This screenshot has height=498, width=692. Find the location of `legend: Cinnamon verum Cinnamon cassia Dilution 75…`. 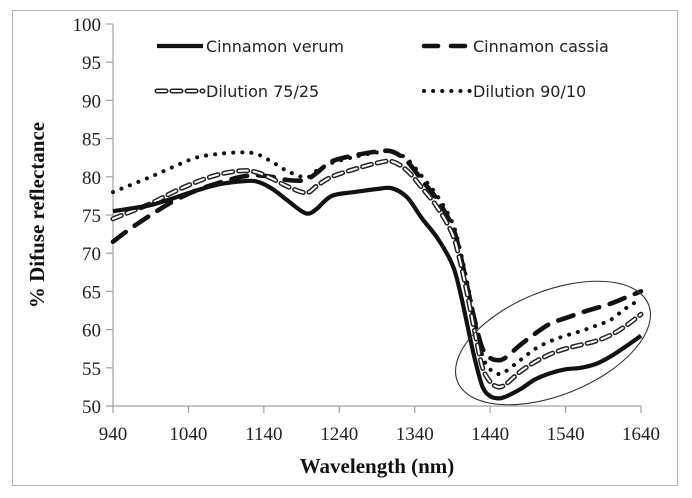

legend: Cinnamon verum Cinnamon cassia Dilution 75… is located at coordinates (381, 69).